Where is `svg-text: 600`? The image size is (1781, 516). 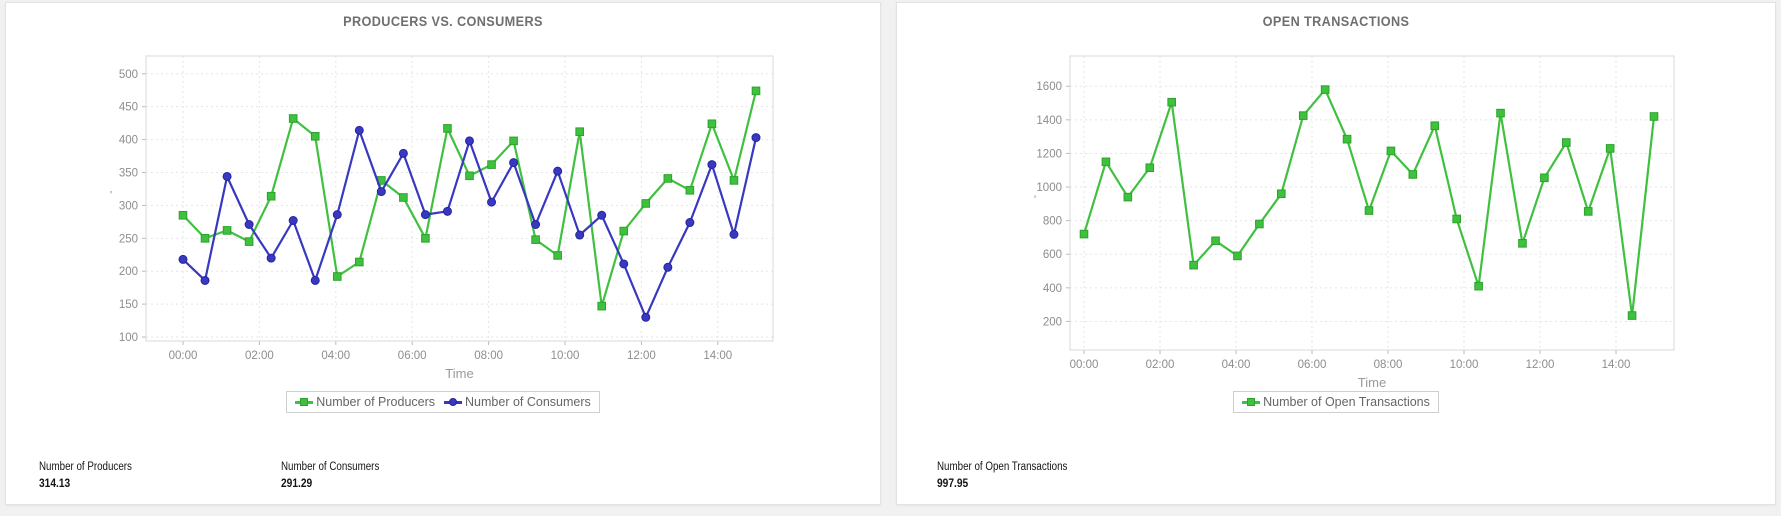
svg-text: 600 is located at coordinates (1052, 255).